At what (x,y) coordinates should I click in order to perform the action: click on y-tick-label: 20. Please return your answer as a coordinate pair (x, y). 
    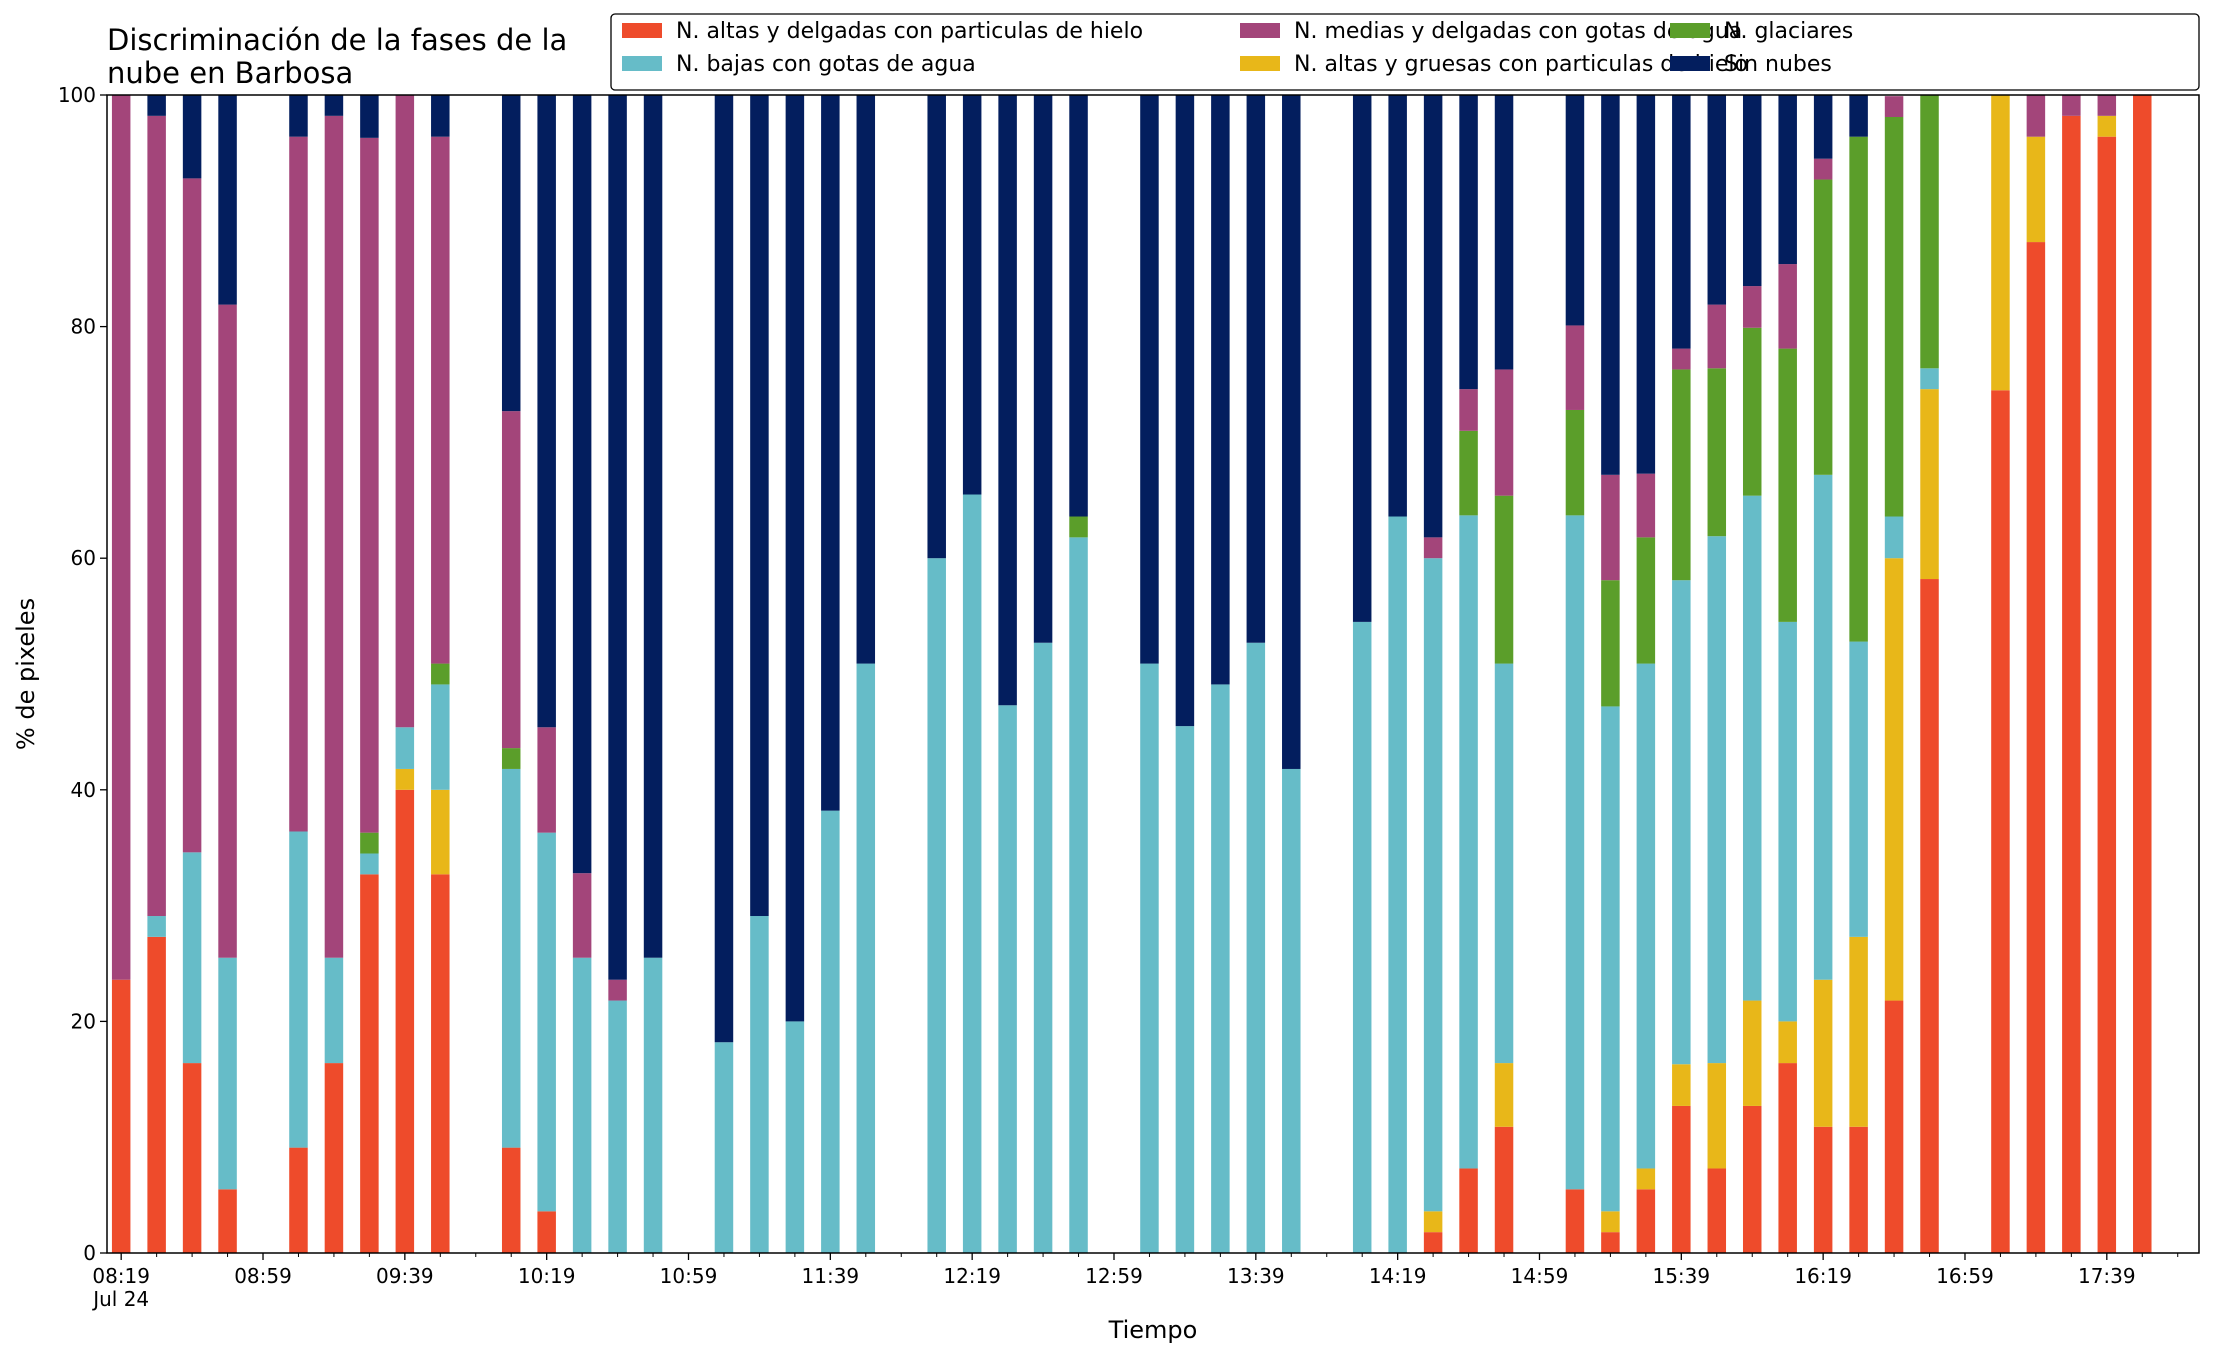
    Looking at the image, I should click on (83, 1021).